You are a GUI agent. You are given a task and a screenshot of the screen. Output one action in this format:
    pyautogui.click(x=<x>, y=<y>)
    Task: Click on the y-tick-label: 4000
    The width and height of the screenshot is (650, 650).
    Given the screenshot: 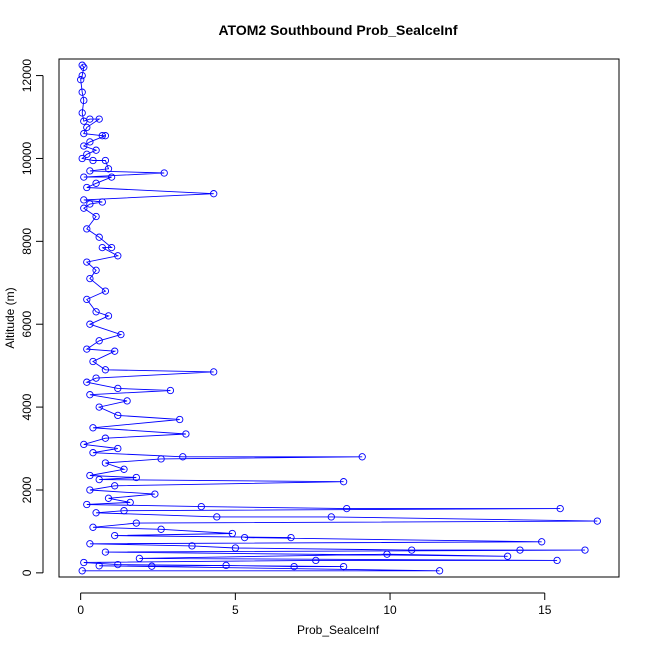 What is the action you would take?
    pyautogui.click(x=27, y=406)
    